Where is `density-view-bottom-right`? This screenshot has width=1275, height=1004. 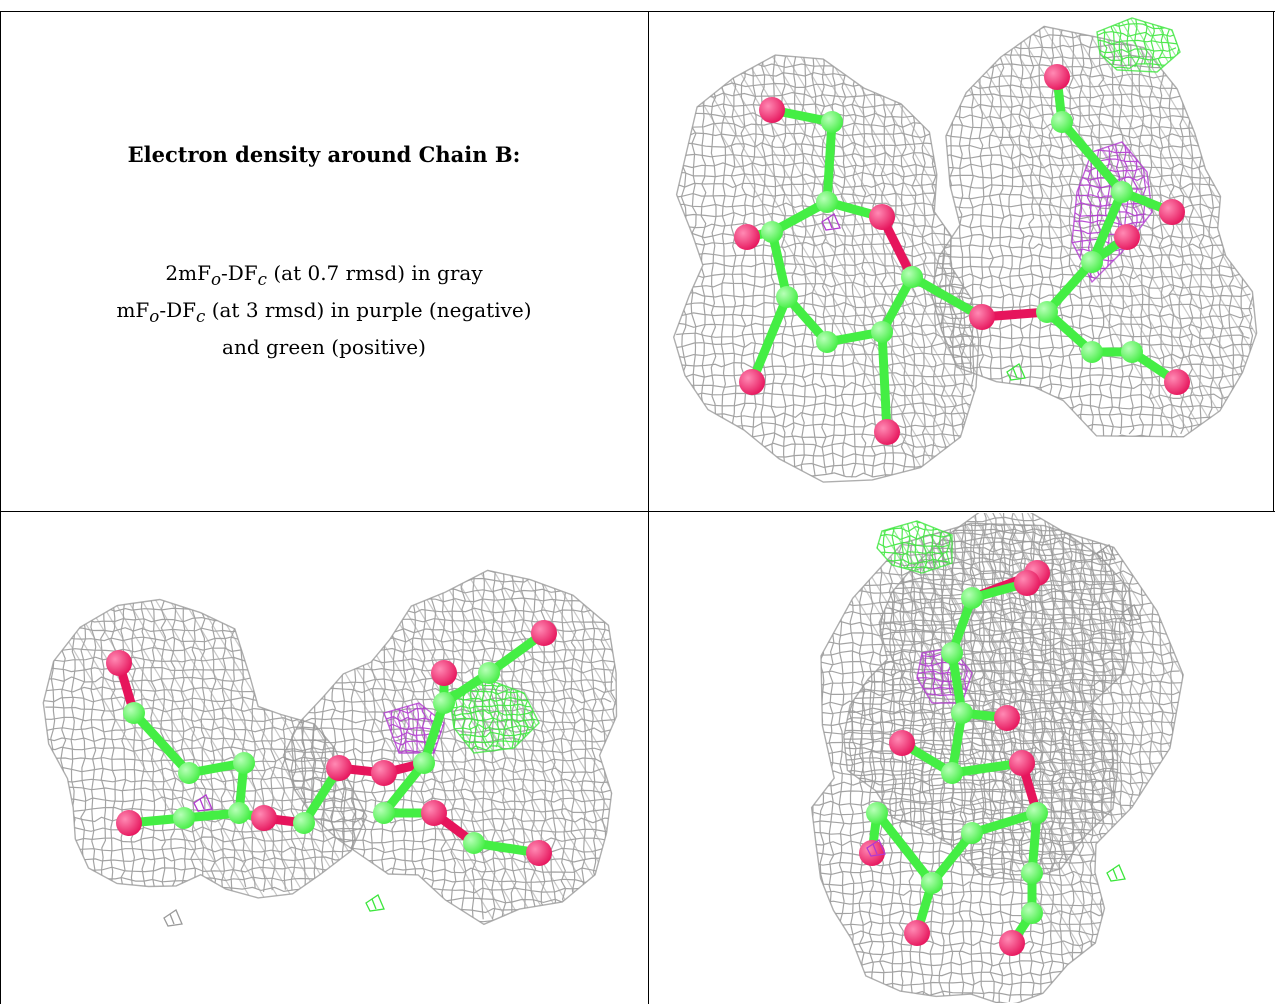
density-view-bottom-right is located at coordinates (997, 758).